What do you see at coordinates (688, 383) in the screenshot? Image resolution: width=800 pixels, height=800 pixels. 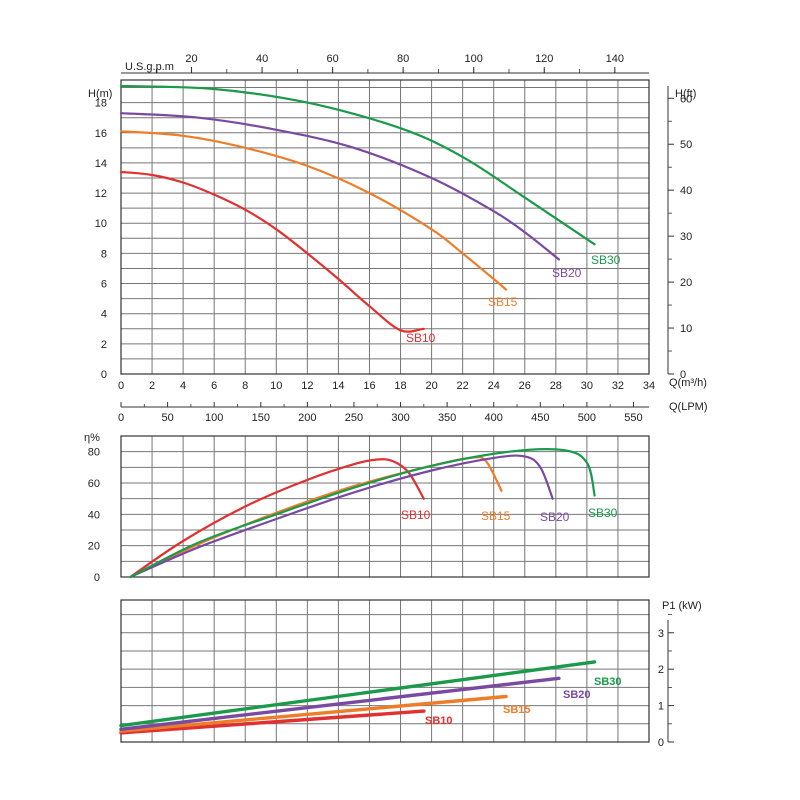 I see `head-x-axis-title: Q(m³/h)` at bounding box center [688, 383].